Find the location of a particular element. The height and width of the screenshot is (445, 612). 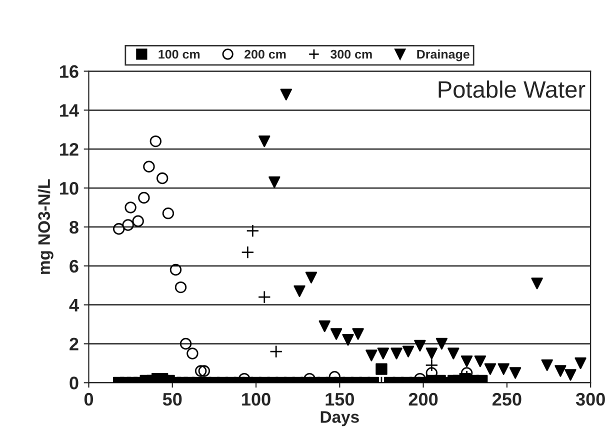

y-tick-label: 4 is located at coordinates (74, 305).